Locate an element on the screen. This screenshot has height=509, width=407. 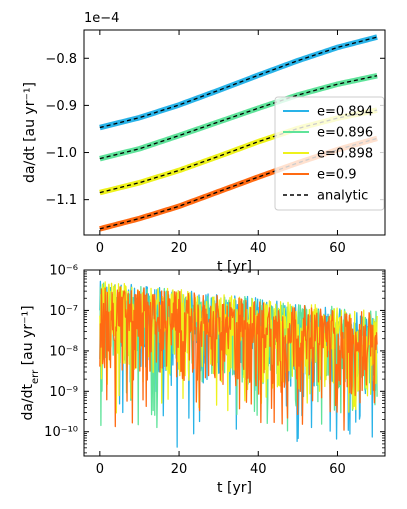
top-xtick-label: 60 is located at coordinates (337, 248).